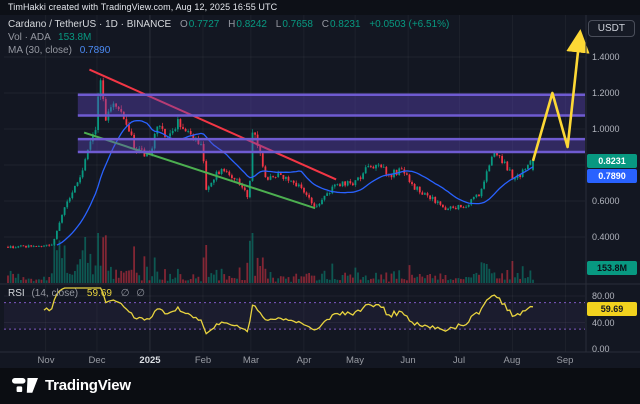 This screenshot has height=404, width=640. What do you see at coordinates (606, 129) in the screenshot?
I see `price-tick-label: 1.0000` at bounding box center [606, 129].